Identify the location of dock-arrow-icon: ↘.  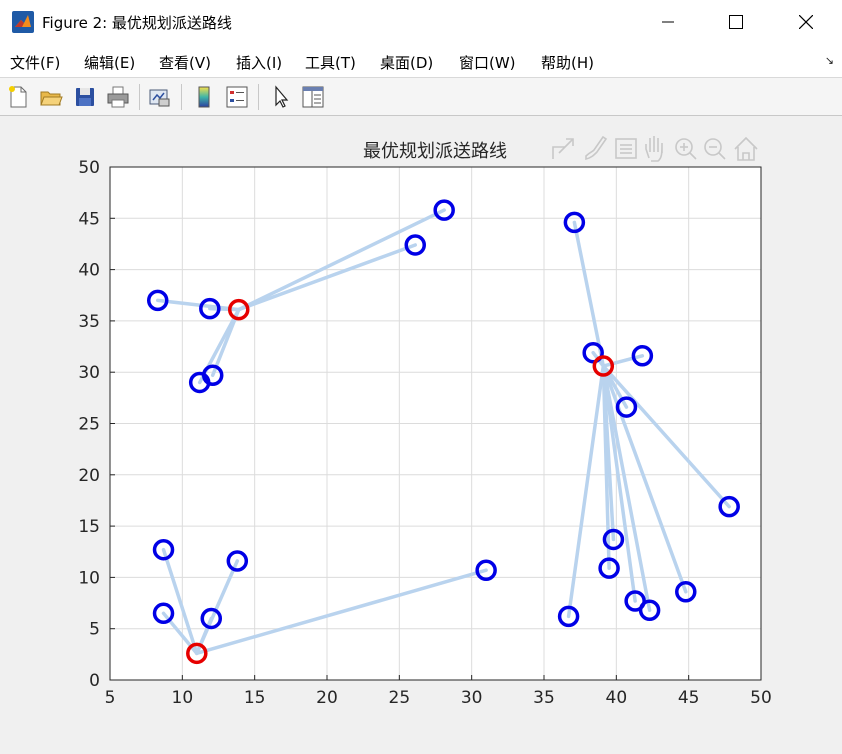
(829, 60).